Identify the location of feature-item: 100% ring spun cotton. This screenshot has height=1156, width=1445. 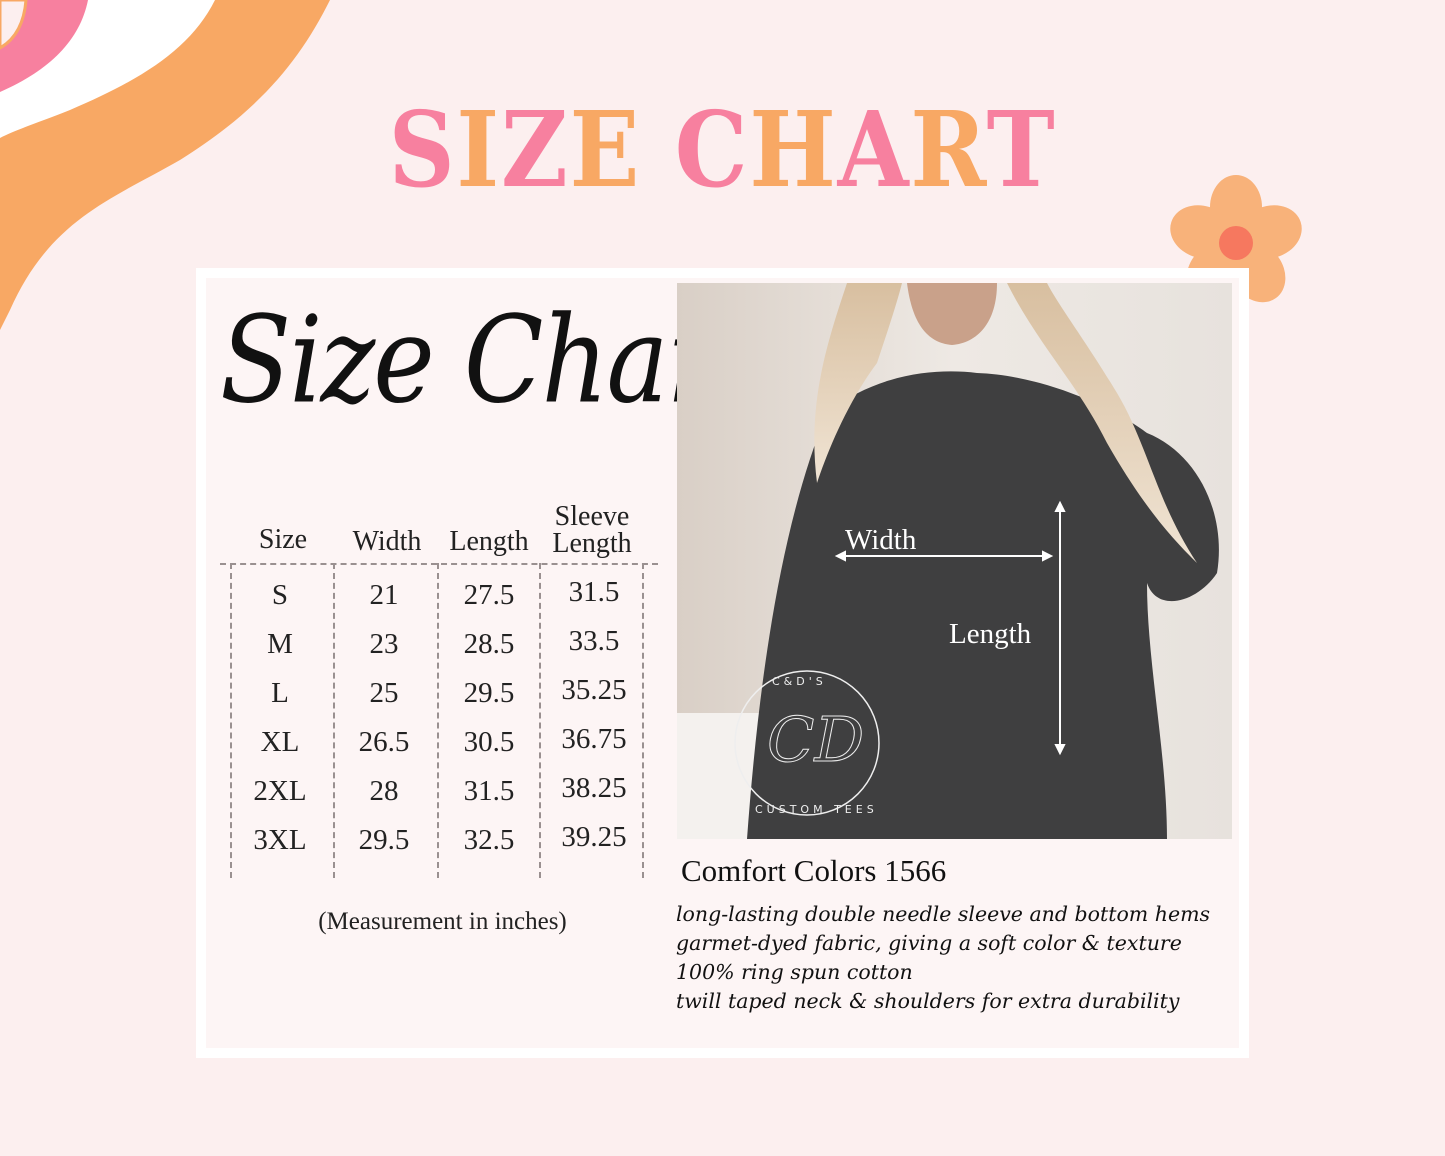
(794, 972).